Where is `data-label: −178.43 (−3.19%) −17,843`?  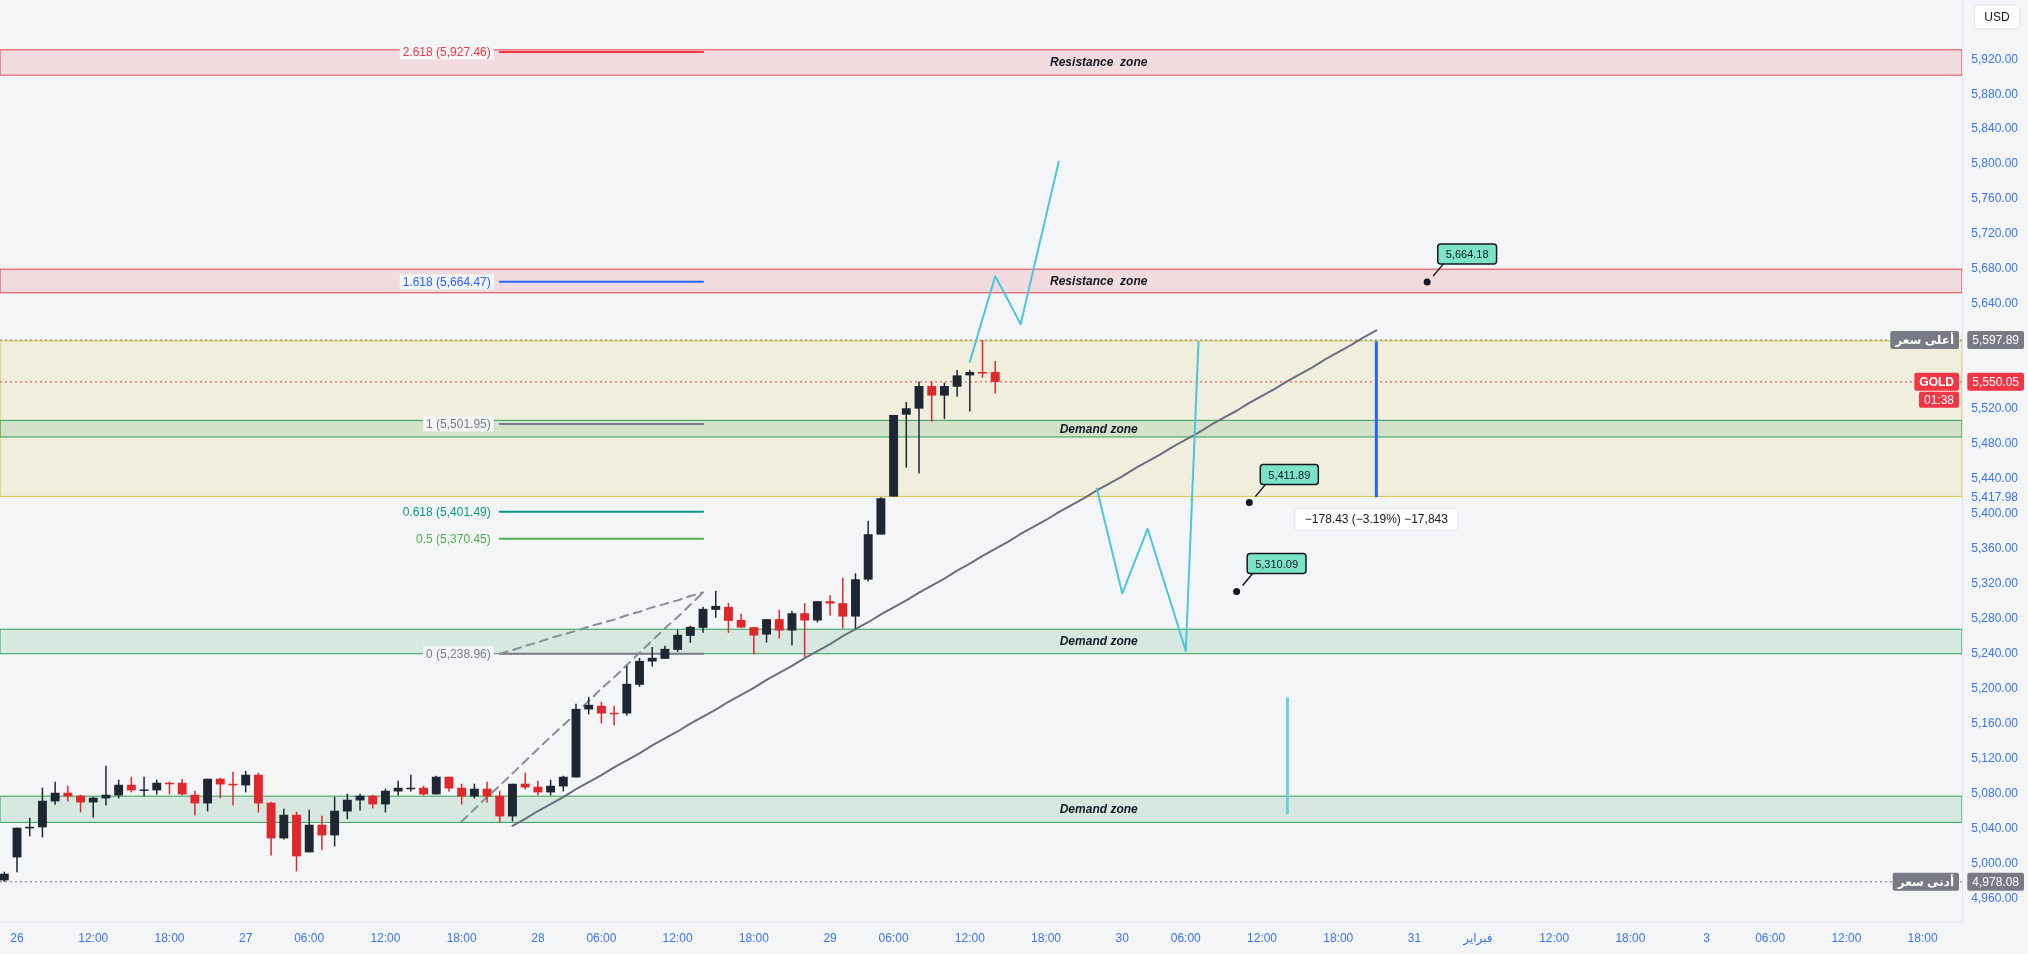
data-label: −178.43 (−3.19%) −17,843 is located at coordinates (1376, 519).